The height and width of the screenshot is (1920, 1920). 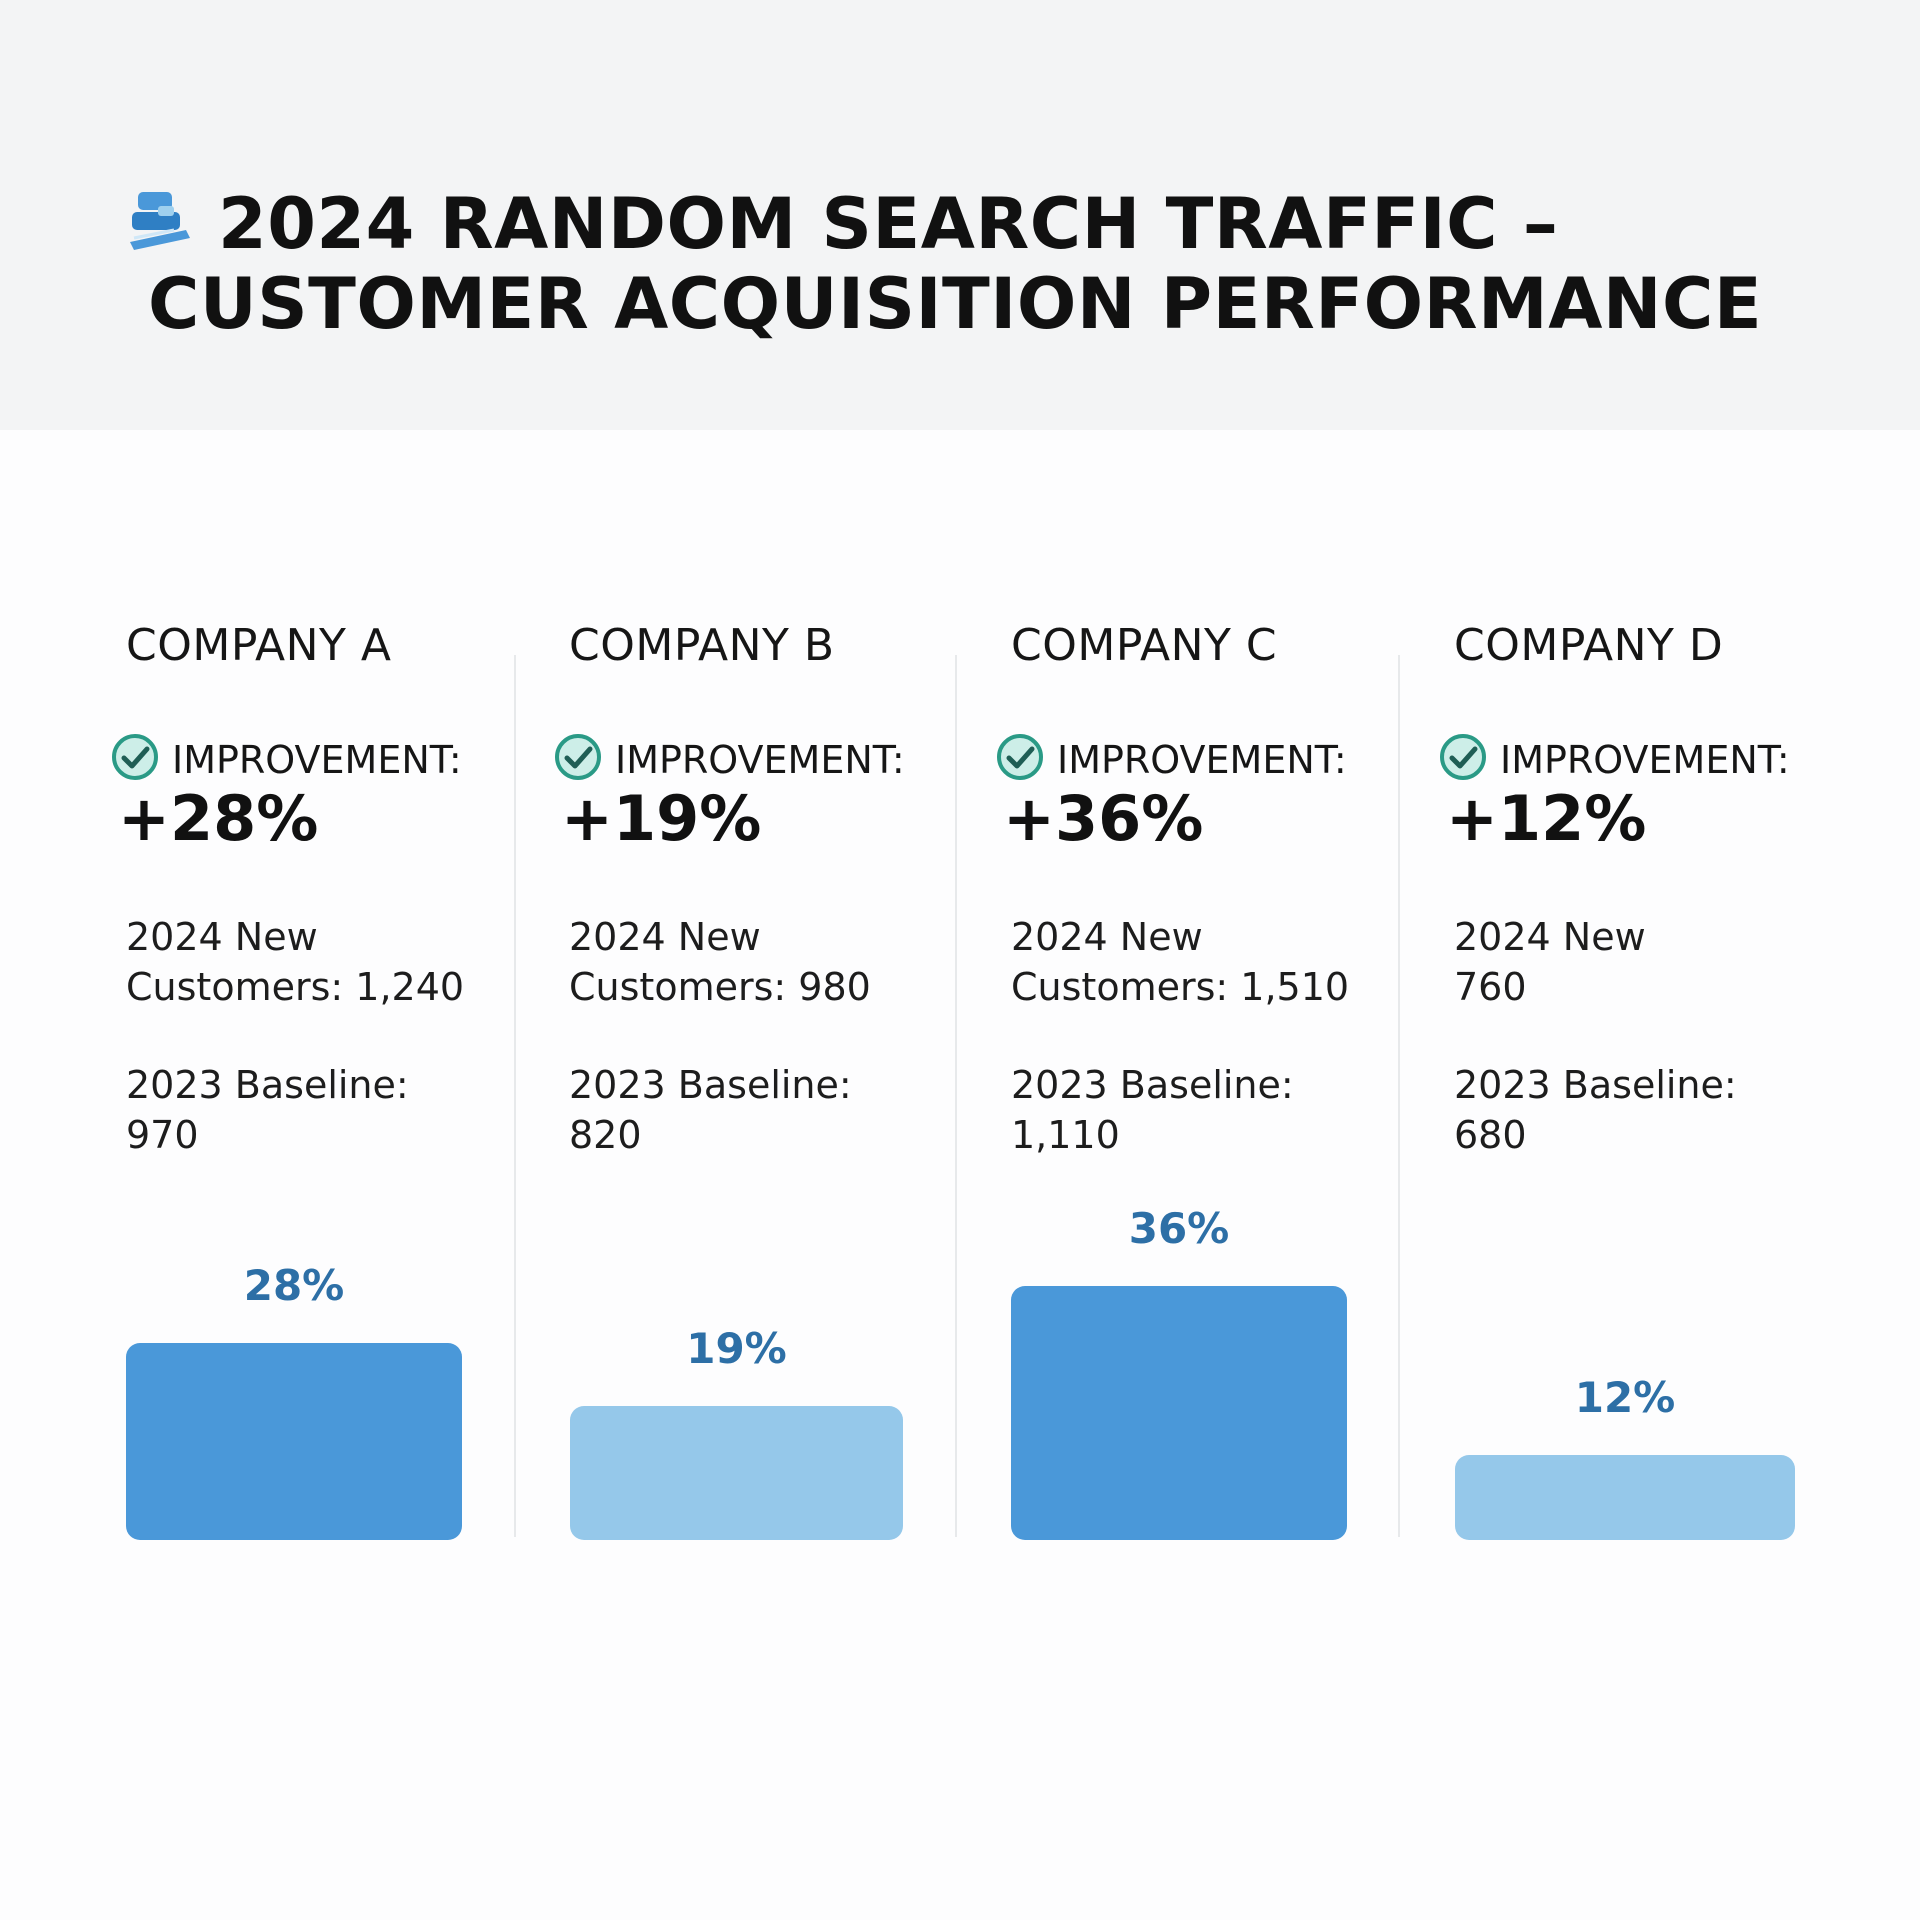 I want to click on bar-value-label: 36%, so click(x=1179, y=1228).